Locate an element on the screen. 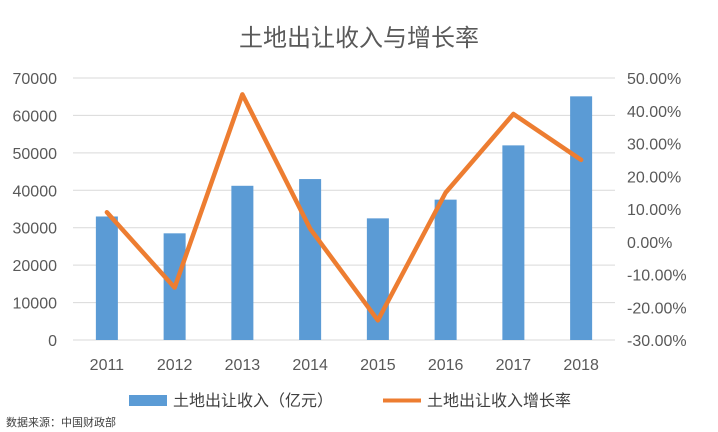 Image resolution: width=718 pixels, height=432 pixels. x-tick-label: 2011 is located at coordinates (107, 365).